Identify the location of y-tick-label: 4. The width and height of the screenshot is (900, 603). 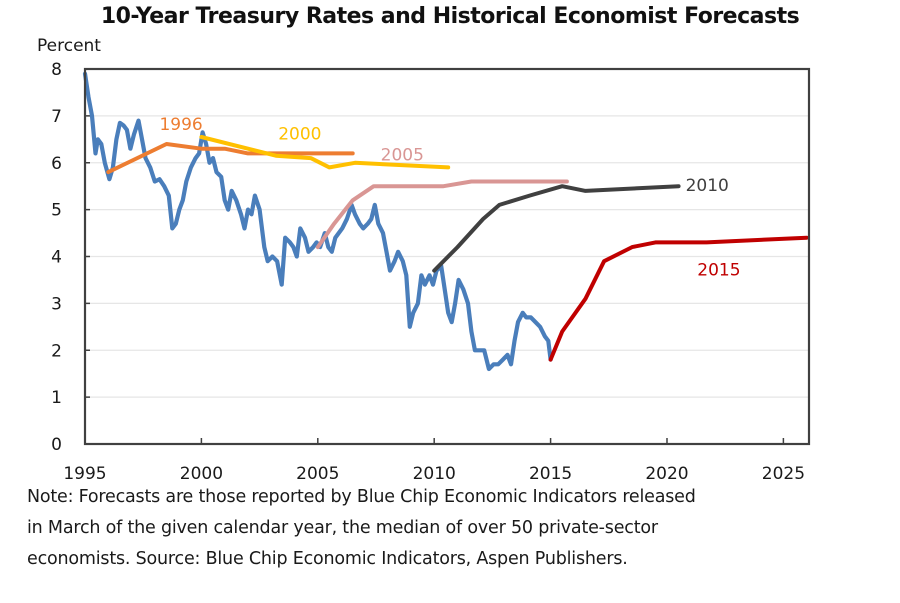
(56, 258).